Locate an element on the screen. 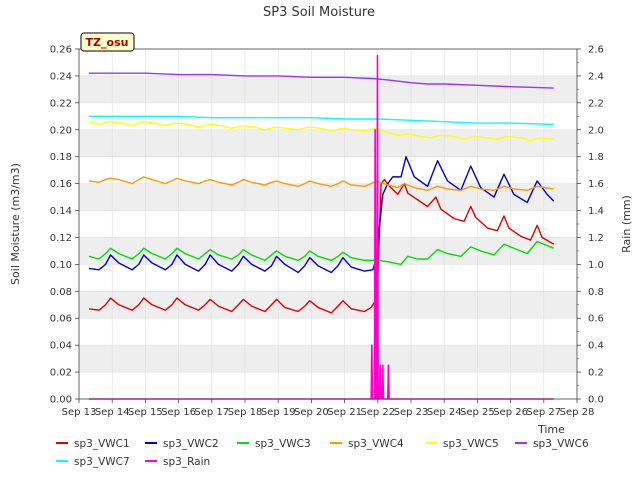 This screenshot has height=480, width=640. x-tick-label: Sep 24 is located at coordinates (444, 412).